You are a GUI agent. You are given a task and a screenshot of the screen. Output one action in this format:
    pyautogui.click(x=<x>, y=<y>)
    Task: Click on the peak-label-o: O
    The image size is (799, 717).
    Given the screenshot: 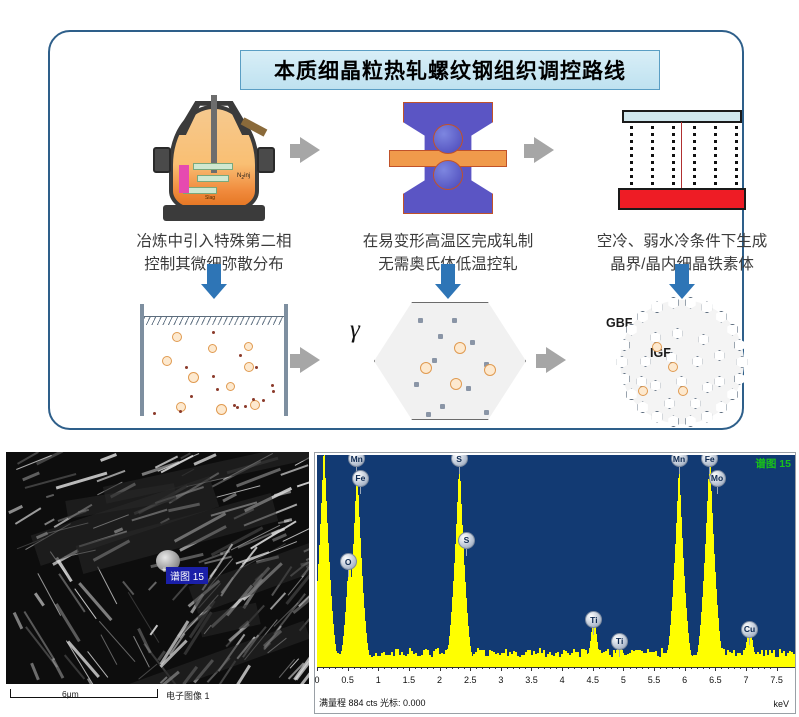 What is the action you would take?
    pyautogui.click(x=348, y=565)
    